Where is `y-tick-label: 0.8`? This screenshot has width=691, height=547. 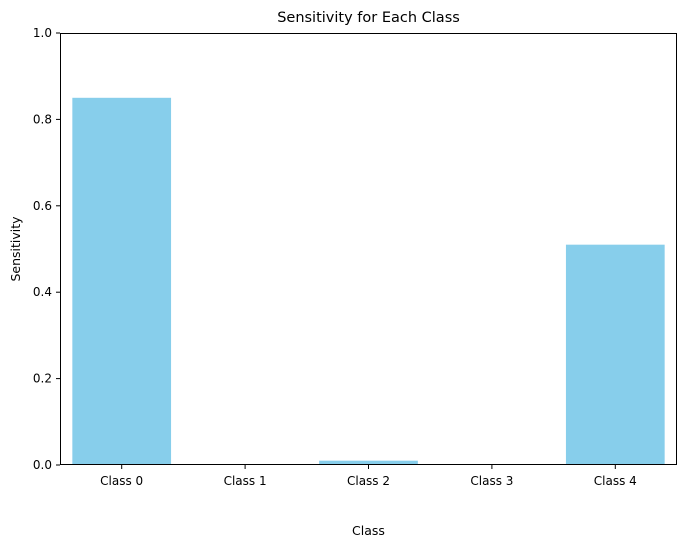
y-tick-label: 0.8 is located at coordinates (42, 119).